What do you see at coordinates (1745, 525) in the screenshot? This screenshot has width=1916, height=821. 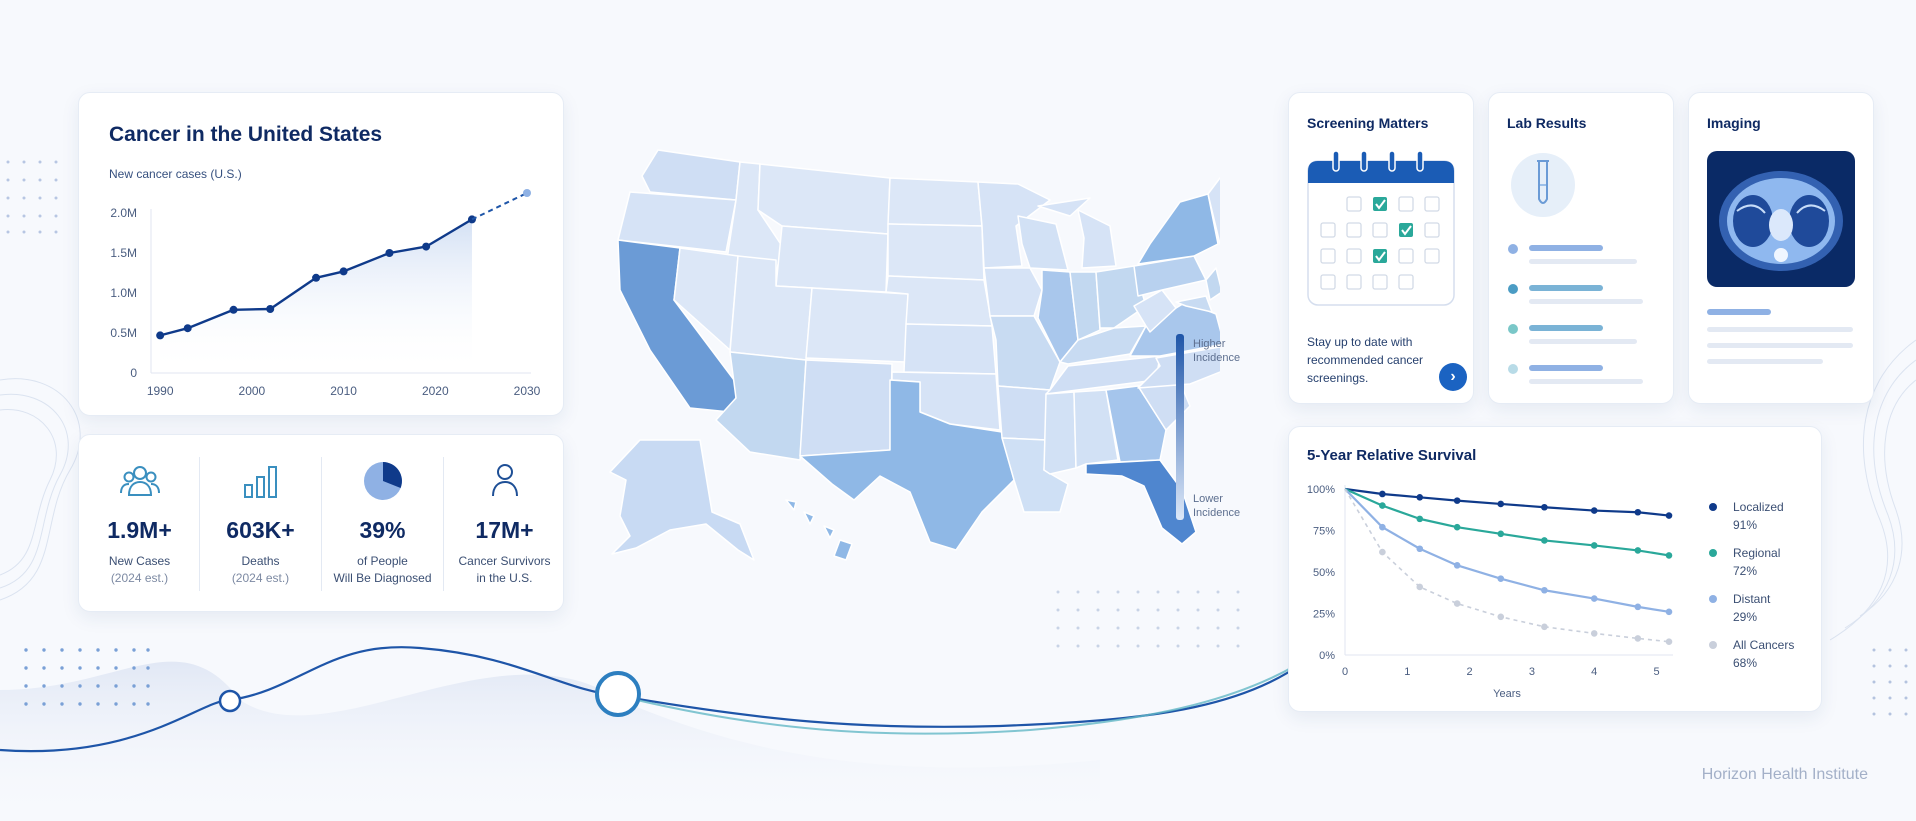 I see `legend-value: 91%` at bounding box center [1745, 525].